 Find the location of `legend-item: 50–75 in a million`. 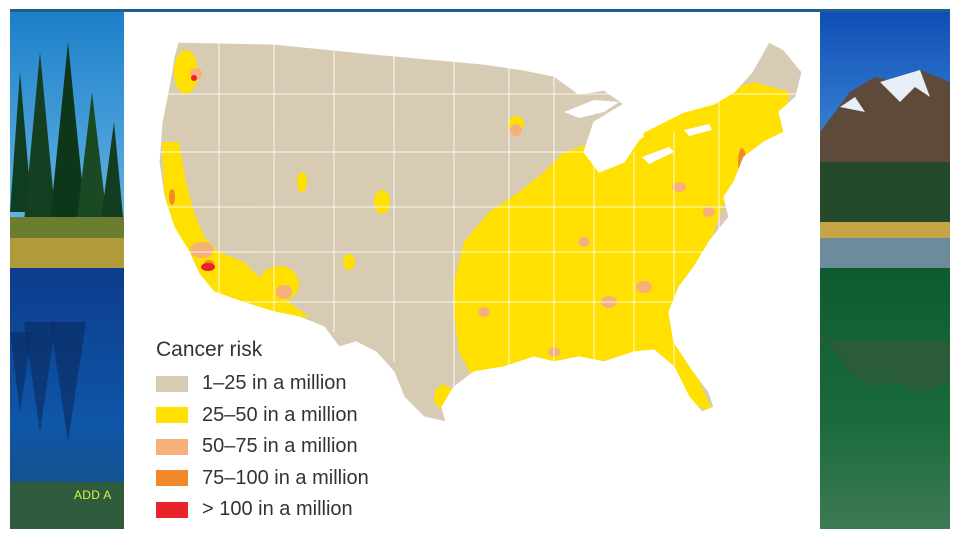

legend-item: 50–75 in a million is located at coordinates (286, 447).